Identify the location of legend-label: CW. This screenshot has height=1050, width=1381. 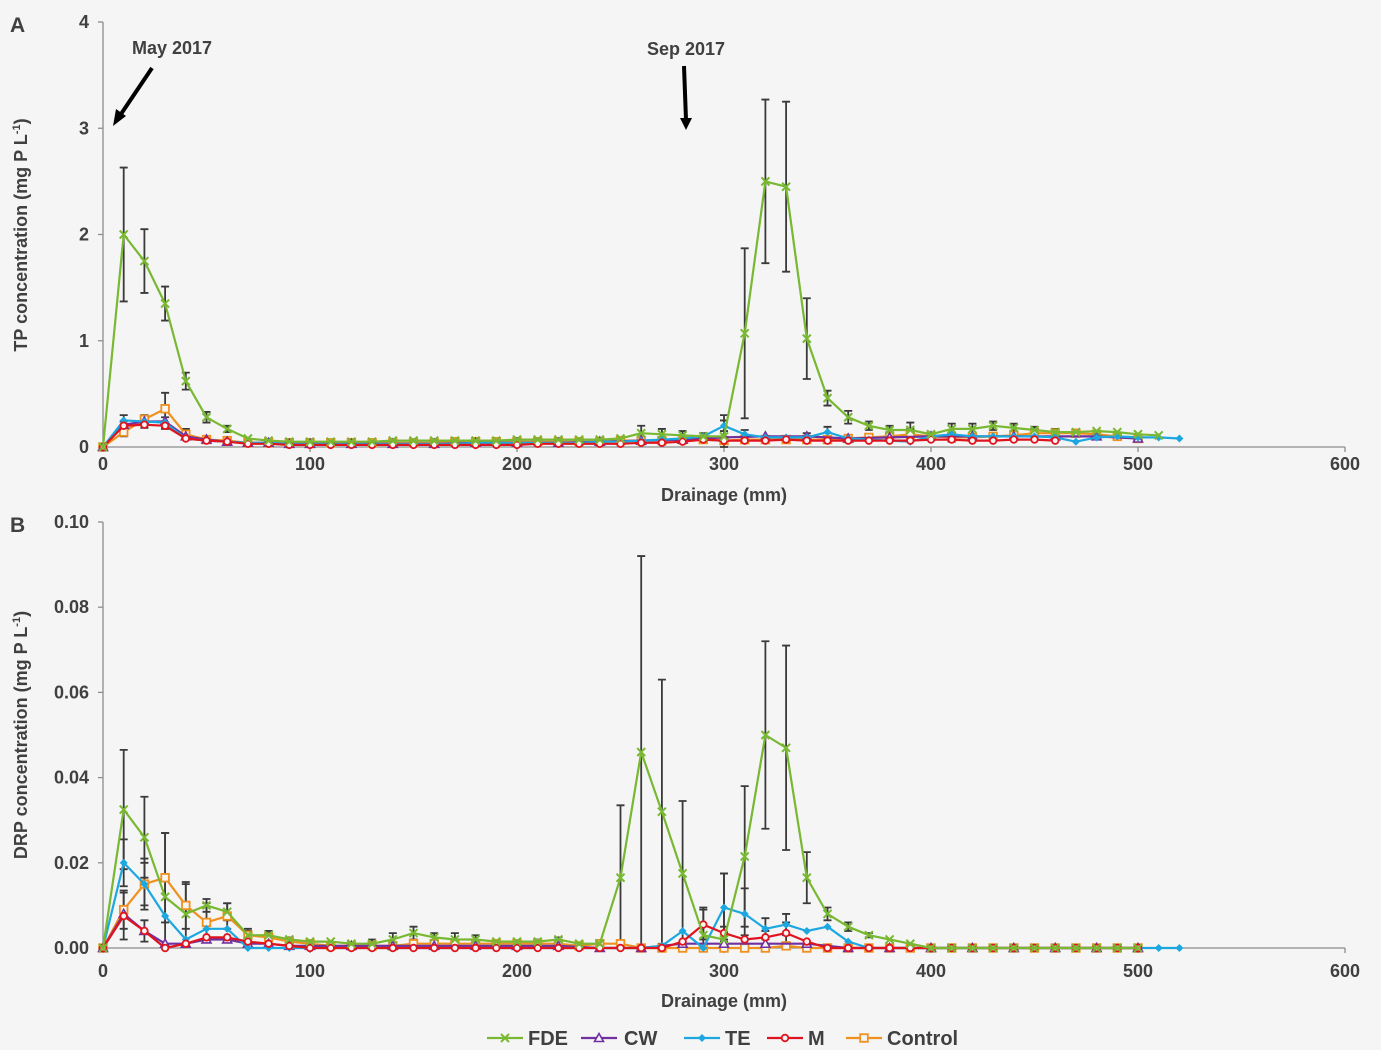
(640, 1039).